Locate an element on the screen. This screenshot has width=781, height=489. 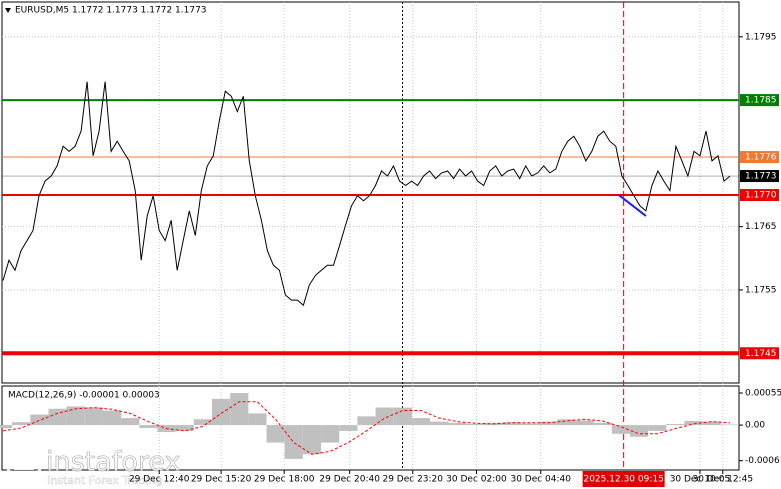
x-tick-label: 29 Dec 20:40 is located at coordinates (349, 480).